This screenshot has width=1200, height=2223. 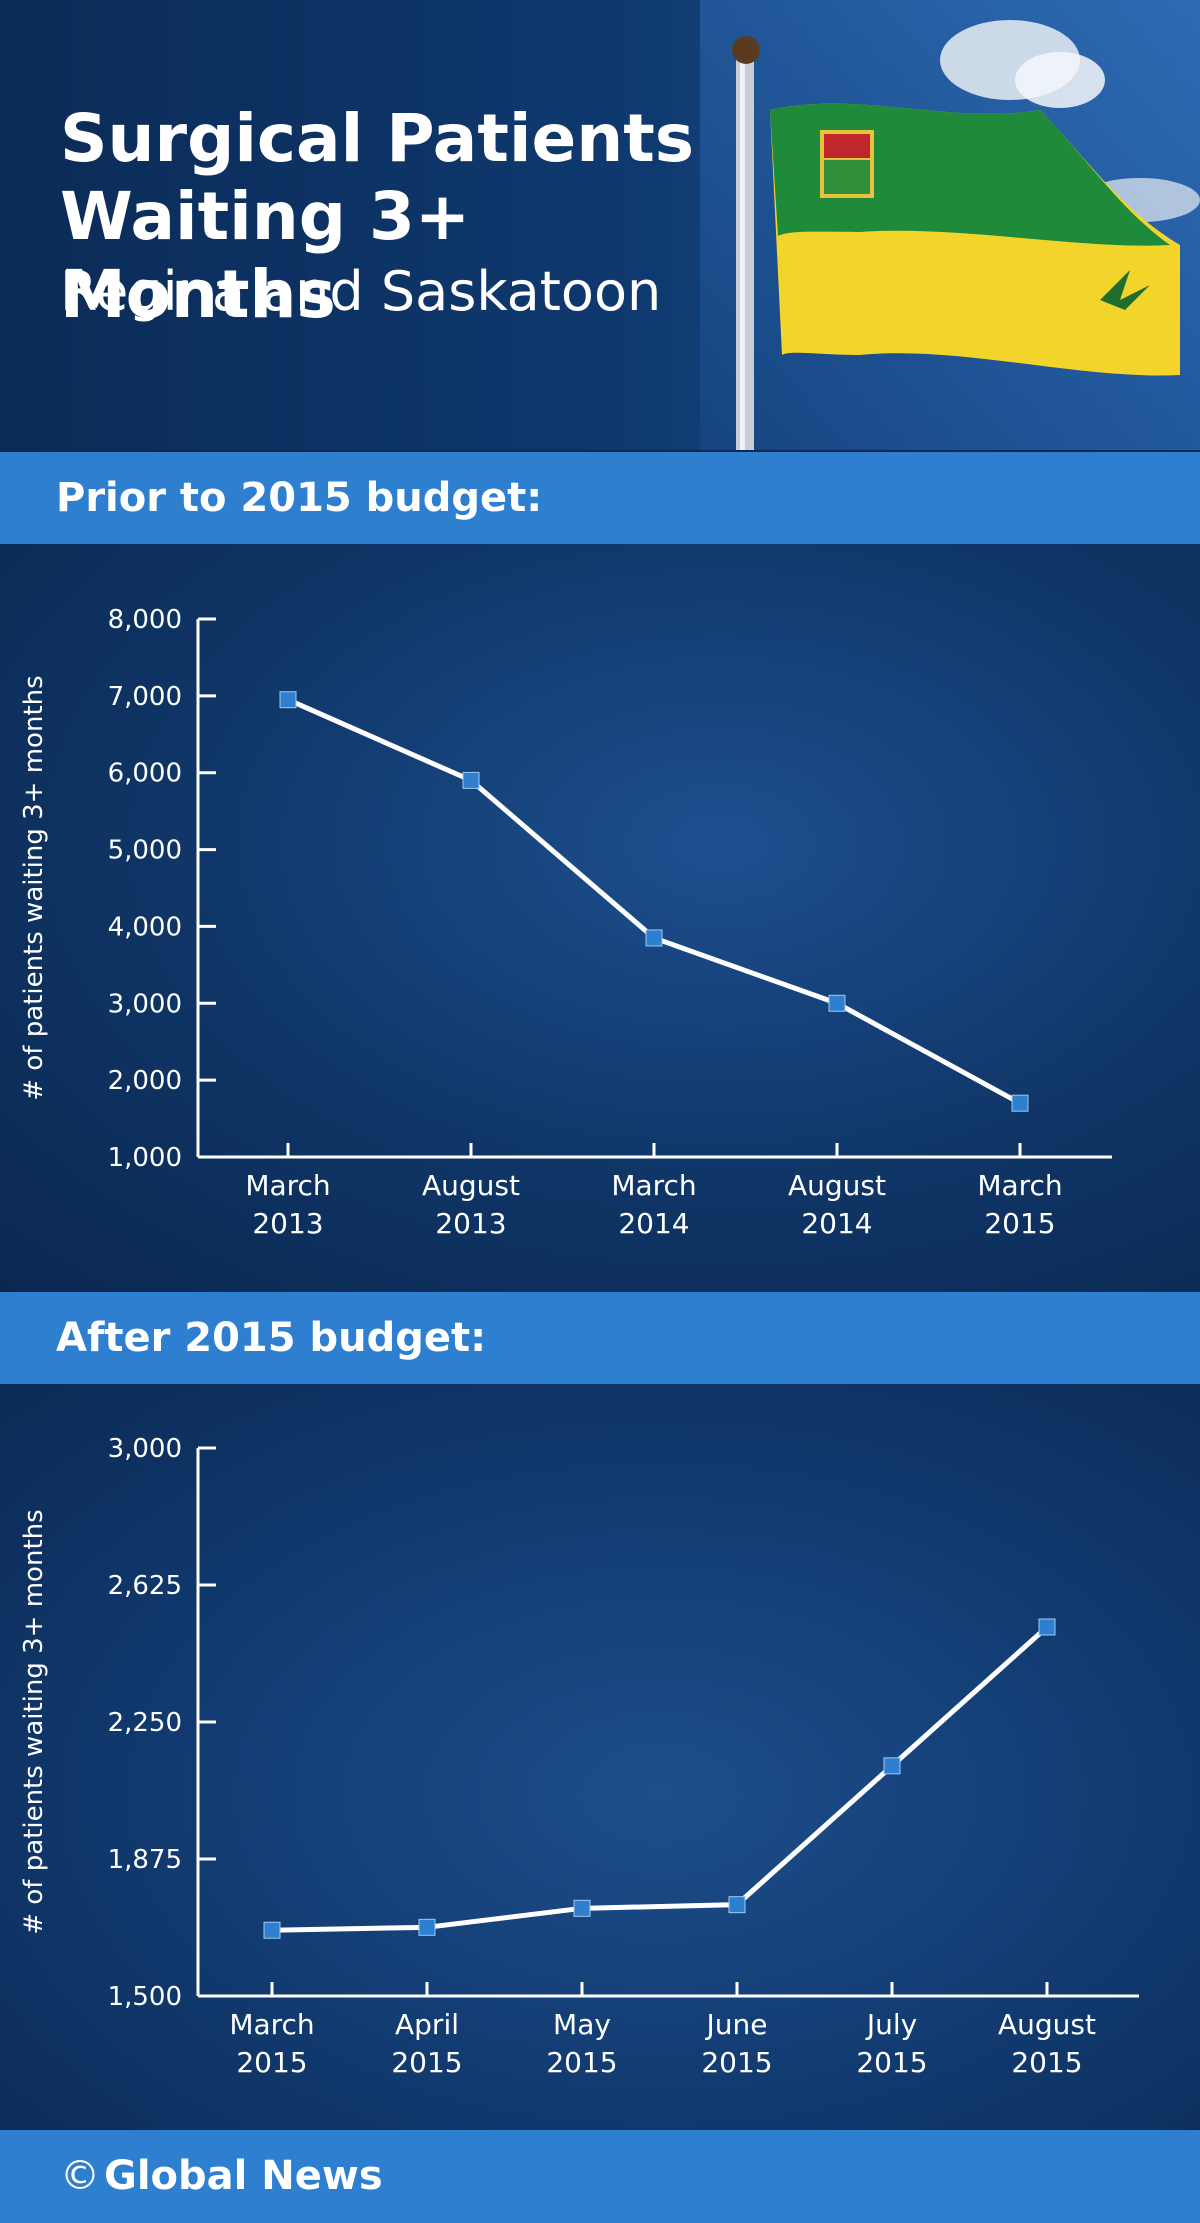 What do you see at coordinates (145, 1081) in the screenshot?
I see `y-tick-label: 2,000` at bounding box center [145, 1081].